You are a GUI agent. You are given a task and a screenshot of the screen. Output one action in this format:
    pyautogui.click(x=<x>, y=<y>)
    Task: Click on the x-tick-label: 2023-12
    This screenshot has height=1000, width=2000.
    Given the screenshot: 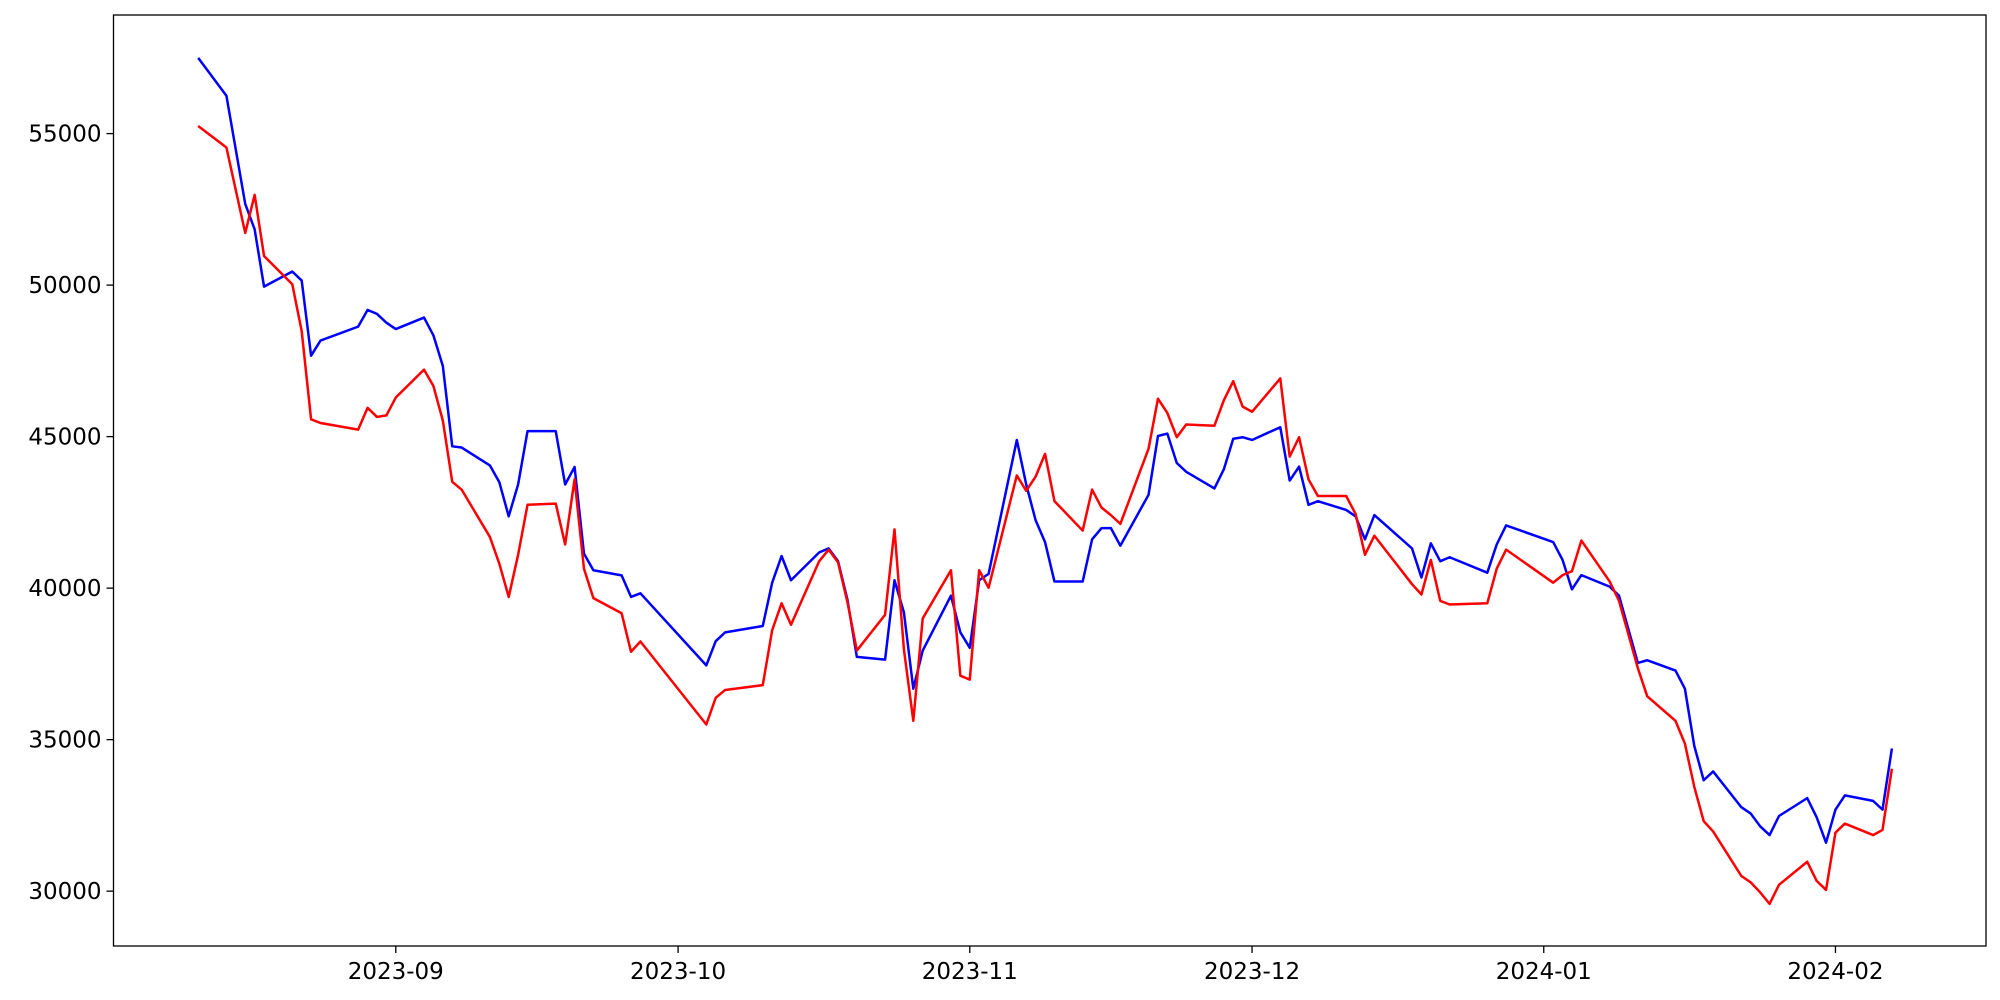 What is the action you would take?
    pyautogui.click(x=1252, y=972)
    